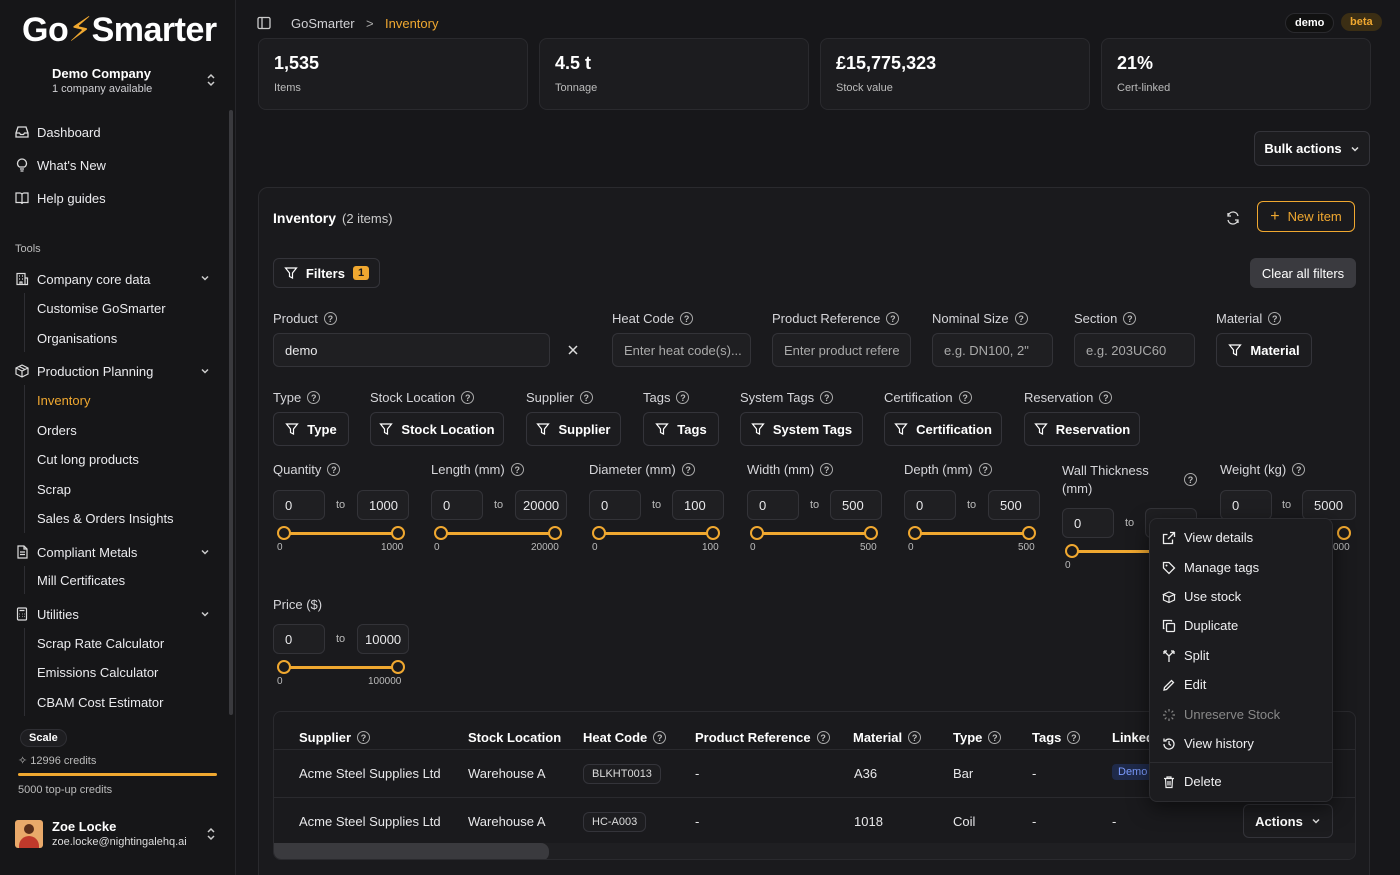  What do you see at coordinates (977, 737) in the screenshot?
I see `column-header-type: Type?` at bounding box center [977, 737].